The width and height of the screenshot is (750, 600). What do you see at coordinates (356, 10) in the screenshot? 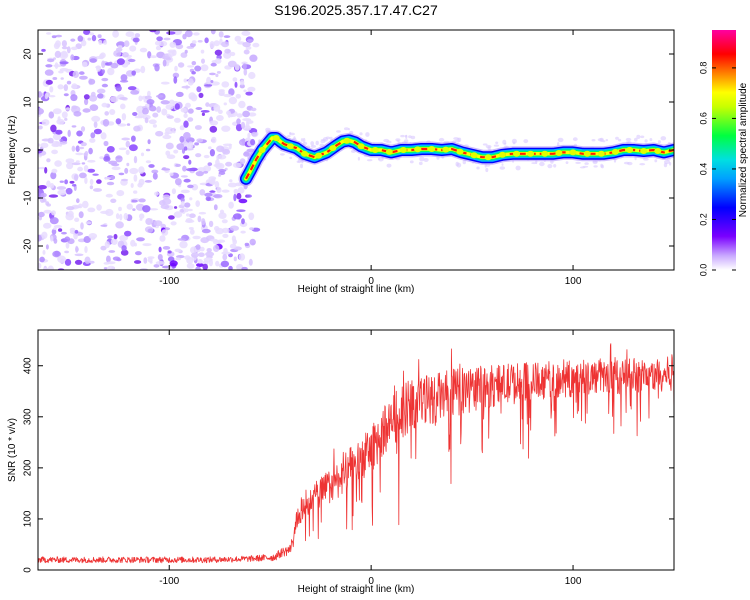
I see `figure-title: S196.2025.357.17.47.C27` at bounding box center [356, 10].